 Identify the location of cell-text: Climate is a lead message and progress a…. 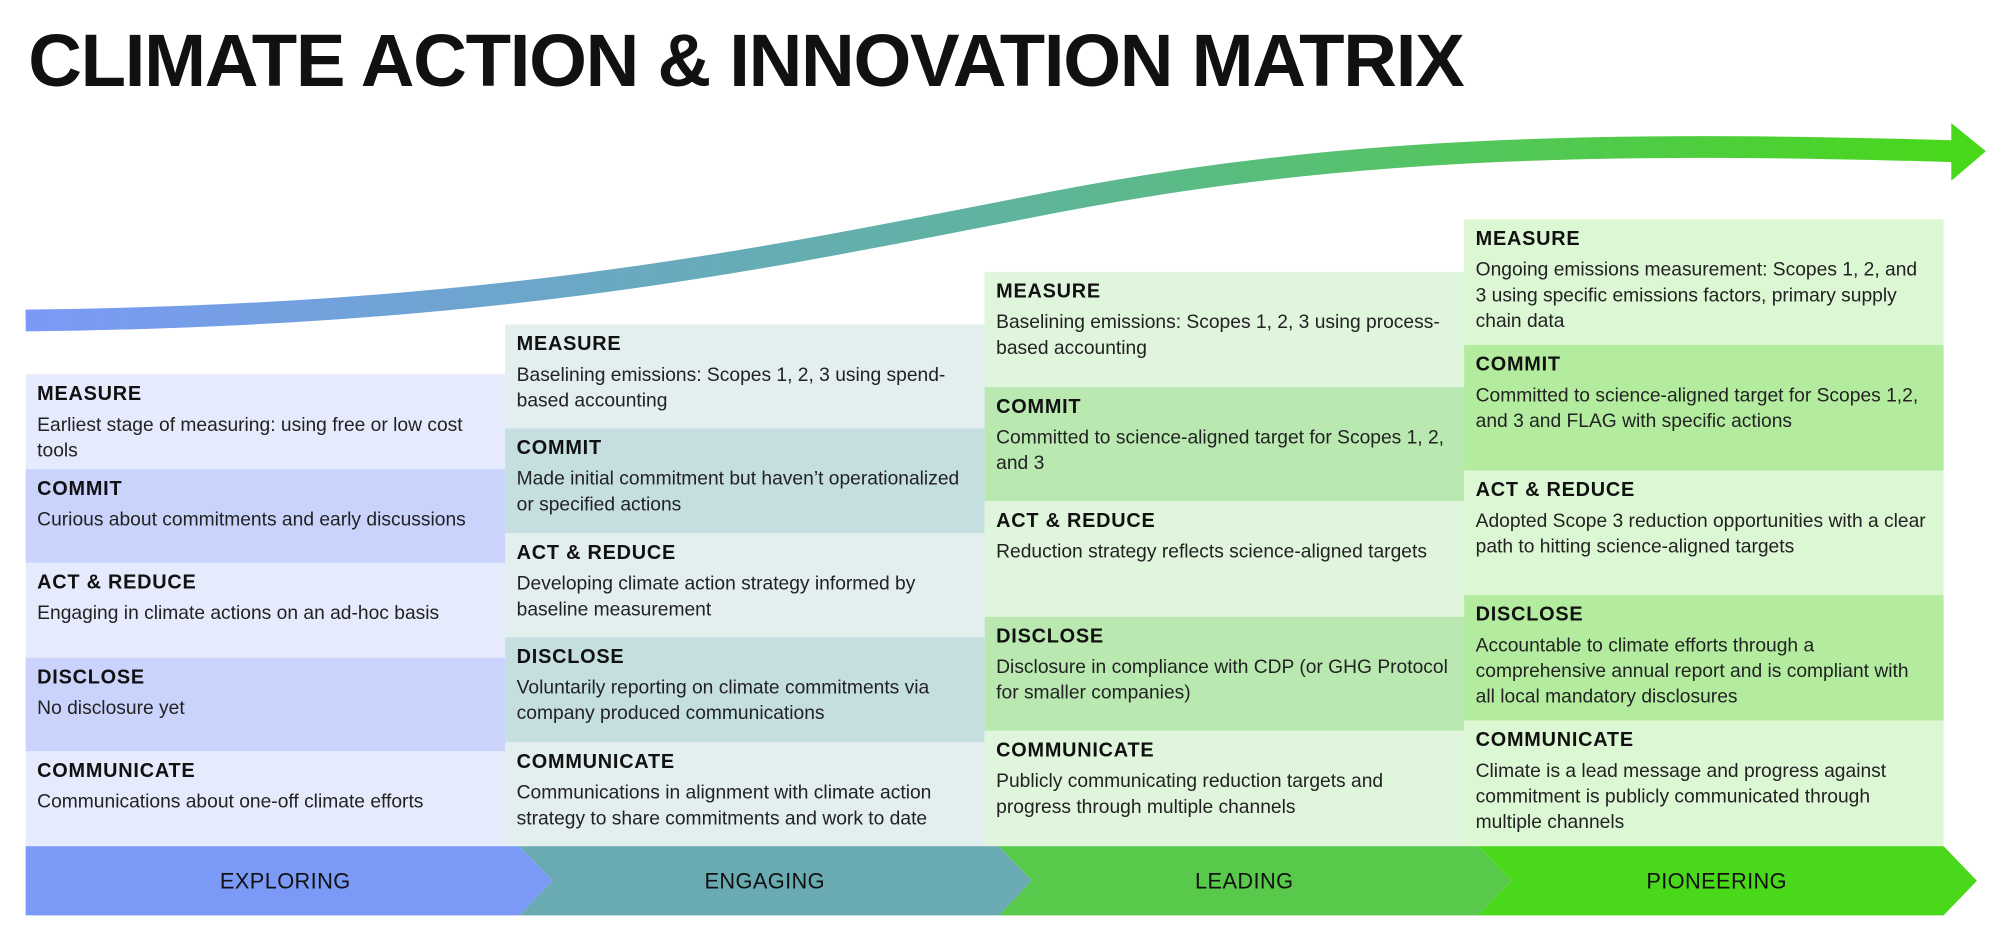
(1681, 797).